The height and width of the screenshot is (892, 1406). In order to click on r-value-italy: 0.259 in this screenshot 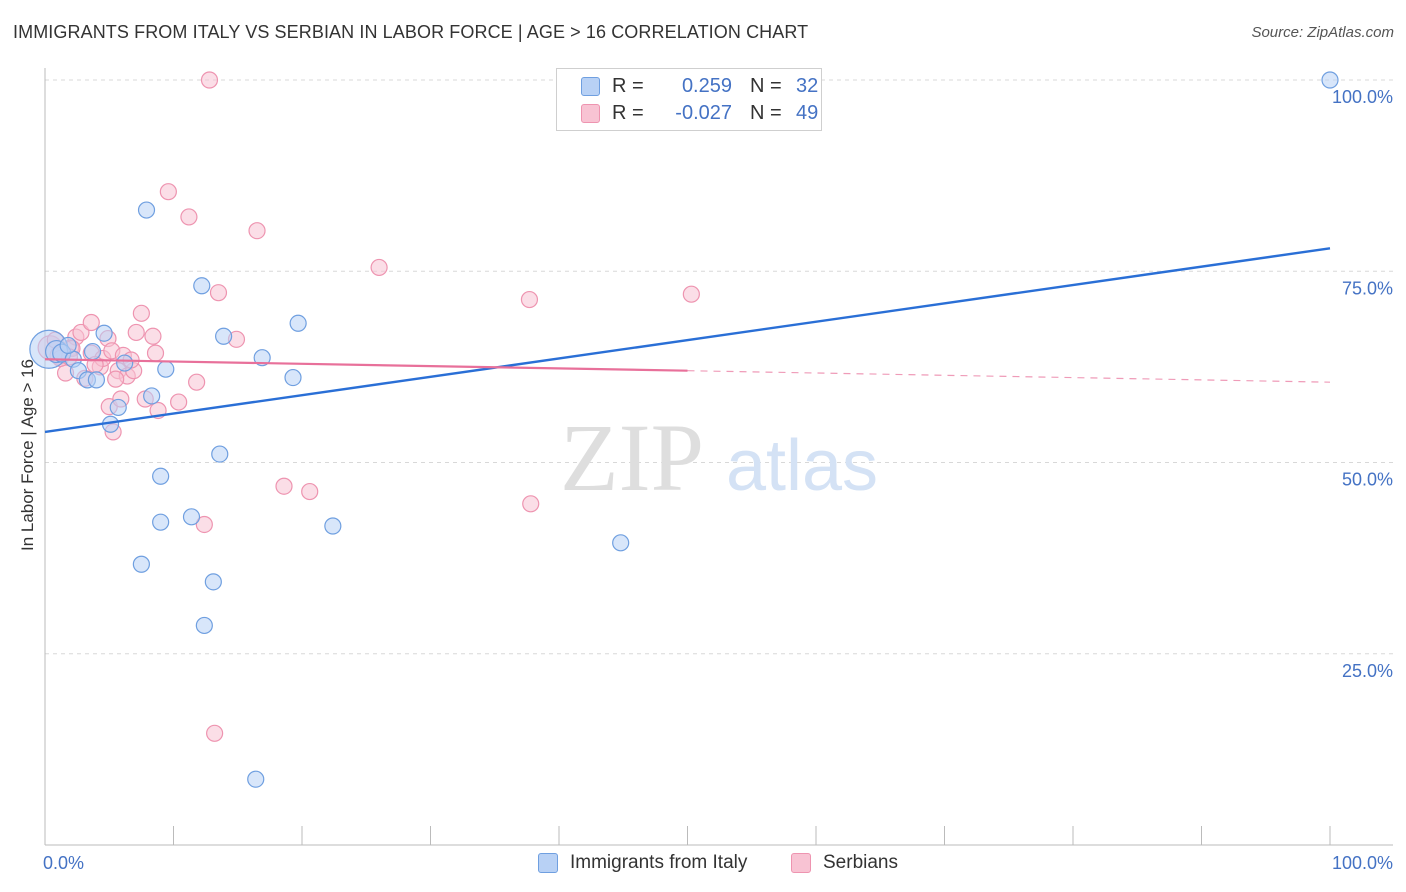, I will do `click(706, 85)`.